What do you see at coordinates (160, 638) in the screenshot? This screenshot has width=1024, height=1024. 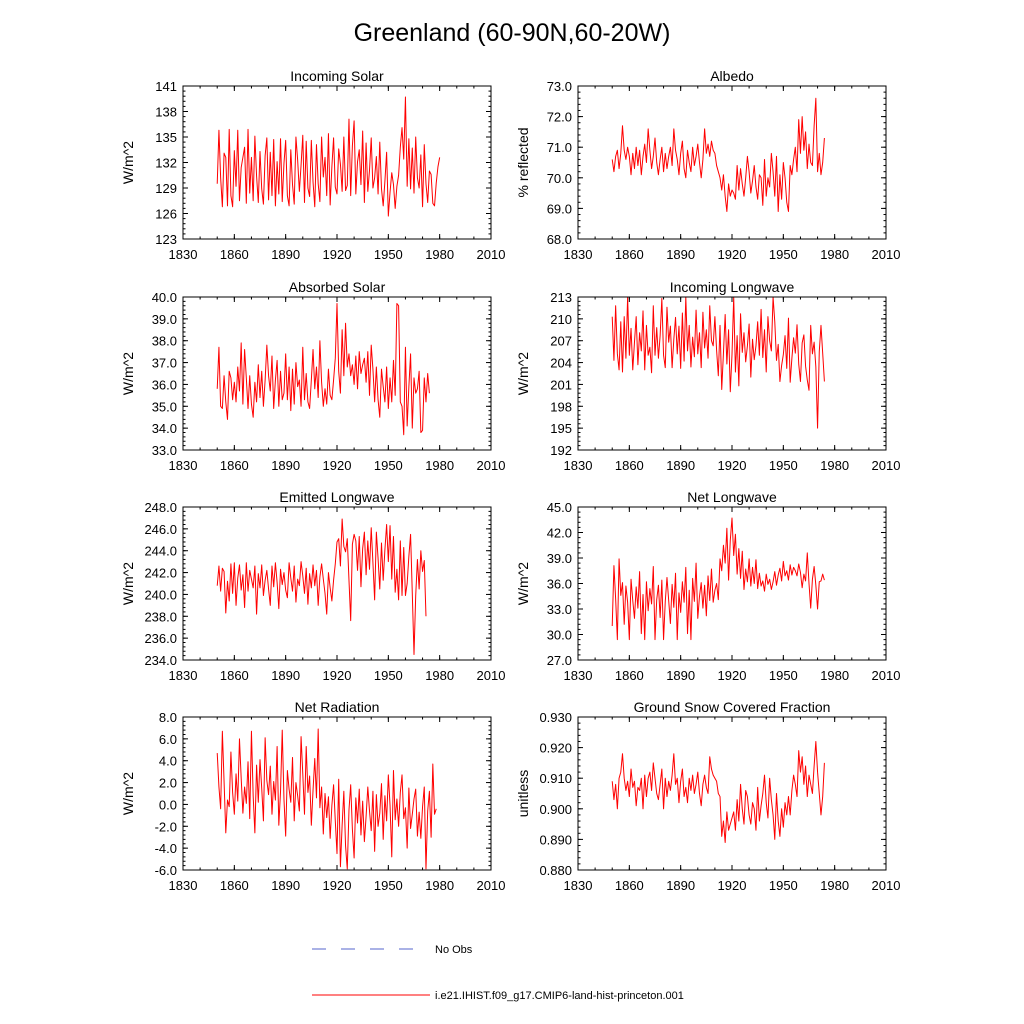 I see `y-tick-label-4-1: 236.0` at bounding box center [160, 638].